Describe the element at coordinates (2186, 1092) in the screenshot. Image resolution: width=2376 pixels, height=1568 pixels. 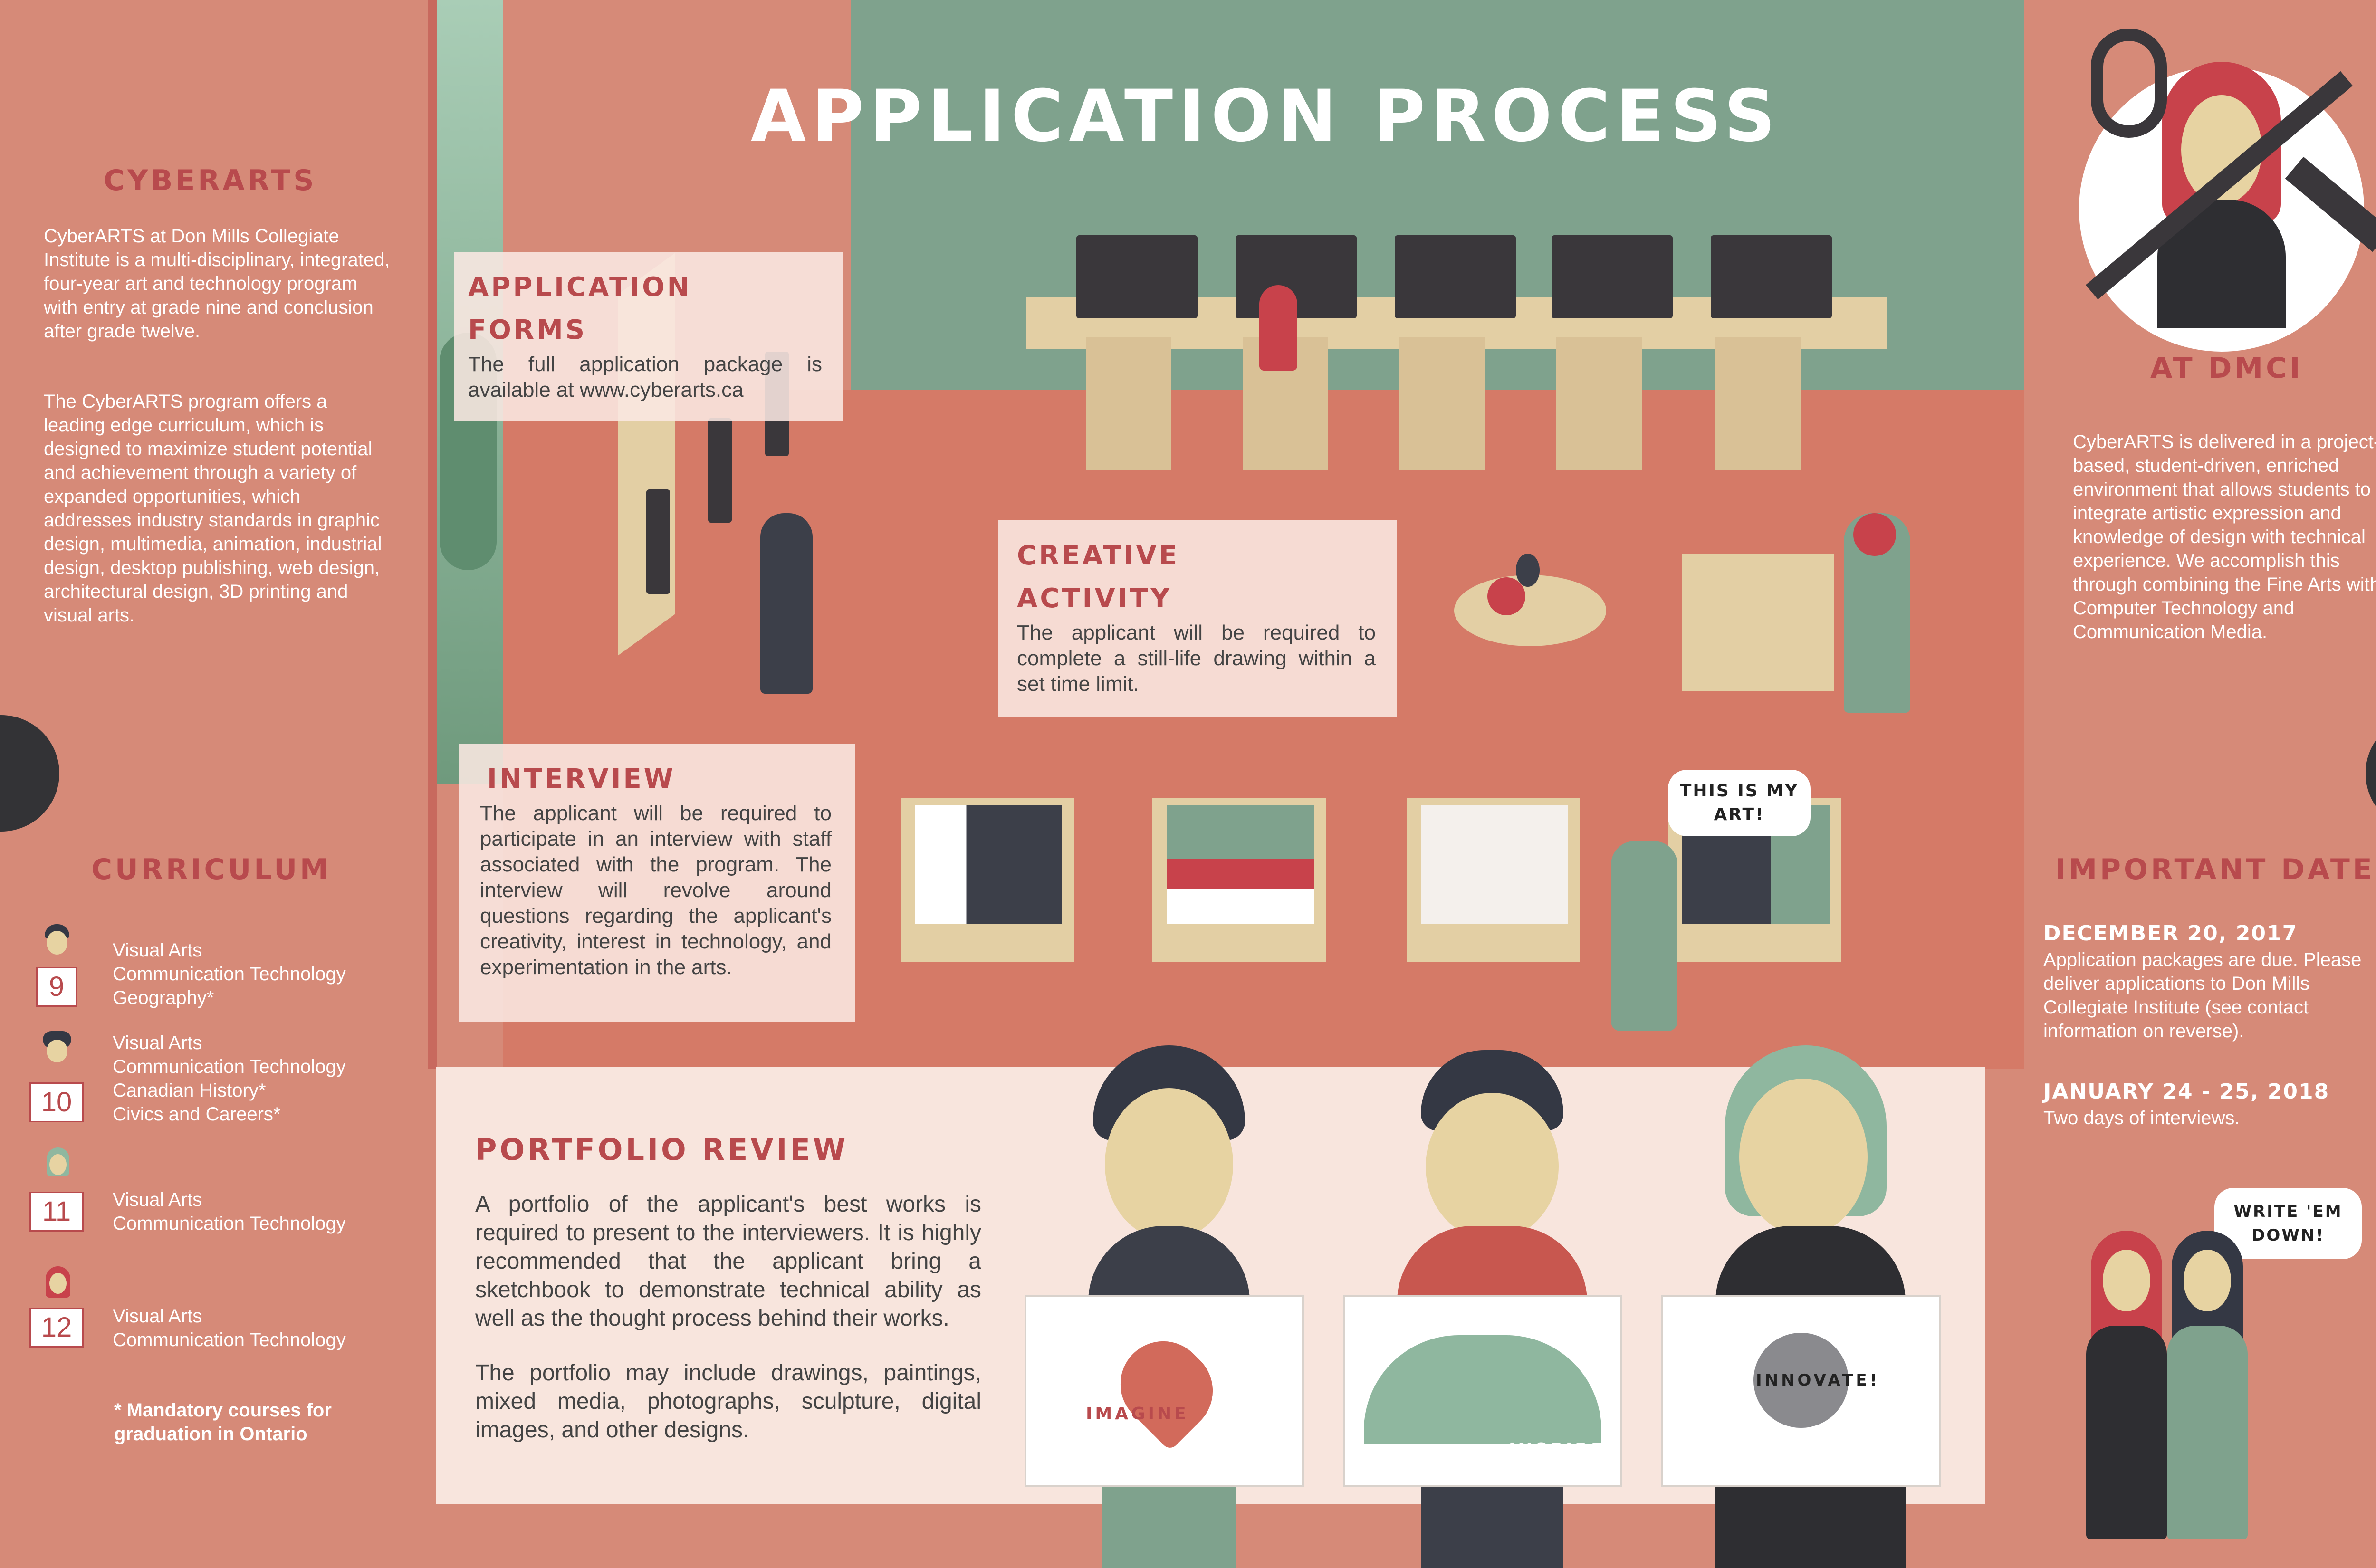
I see `date-label: JANUARY 24 - 25, 2018` at that location.